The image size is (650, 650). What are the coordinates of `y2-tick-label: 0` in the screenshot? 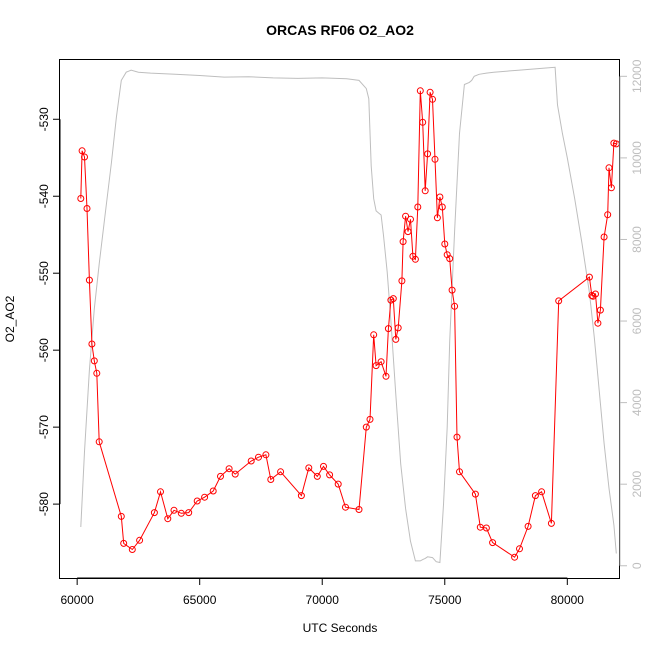 It's located at (637, 565).